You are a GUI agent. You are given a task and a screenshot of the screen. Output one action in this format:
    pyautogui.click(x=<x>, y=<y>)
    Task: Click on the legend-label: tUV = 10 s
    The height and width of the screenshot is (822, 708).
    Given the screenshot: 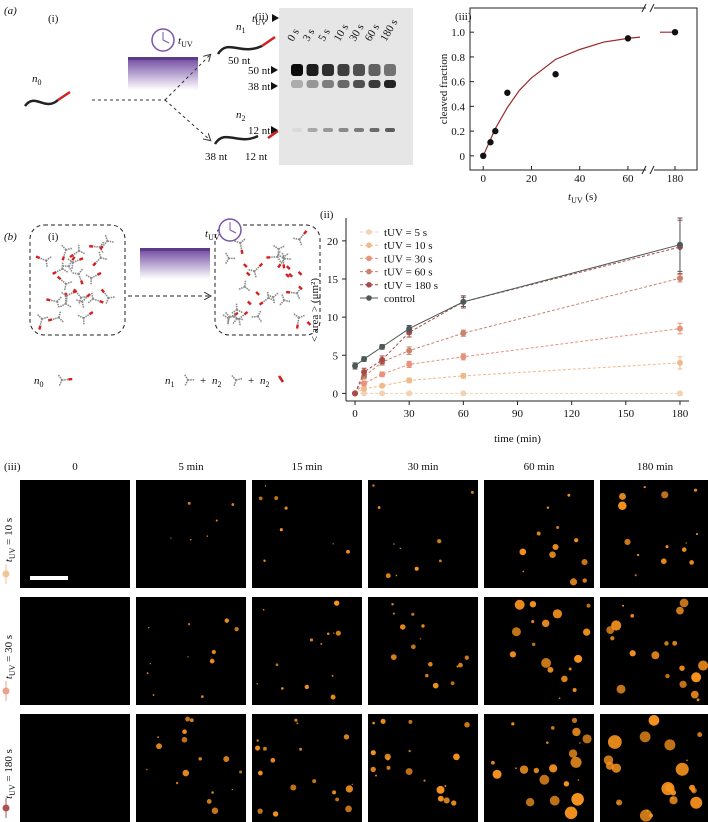 What is the action you would take?
    pyautogui.click(x=408, y=246)
    